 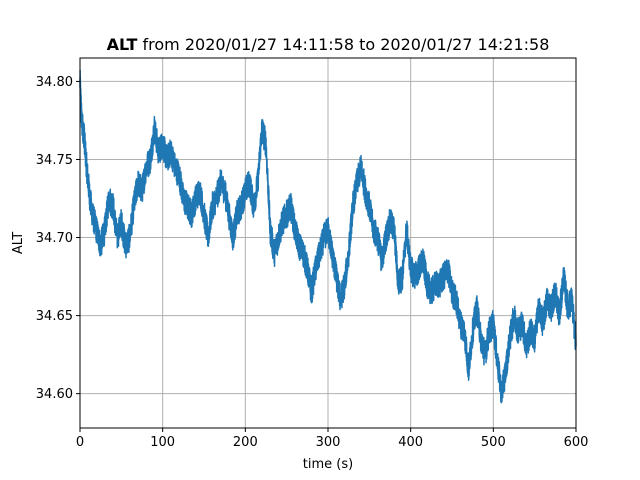 What do you see at coordinates (576, 442) in the screenshot?
I see `x-tick-label: 600` at bounding box center [576, 442].